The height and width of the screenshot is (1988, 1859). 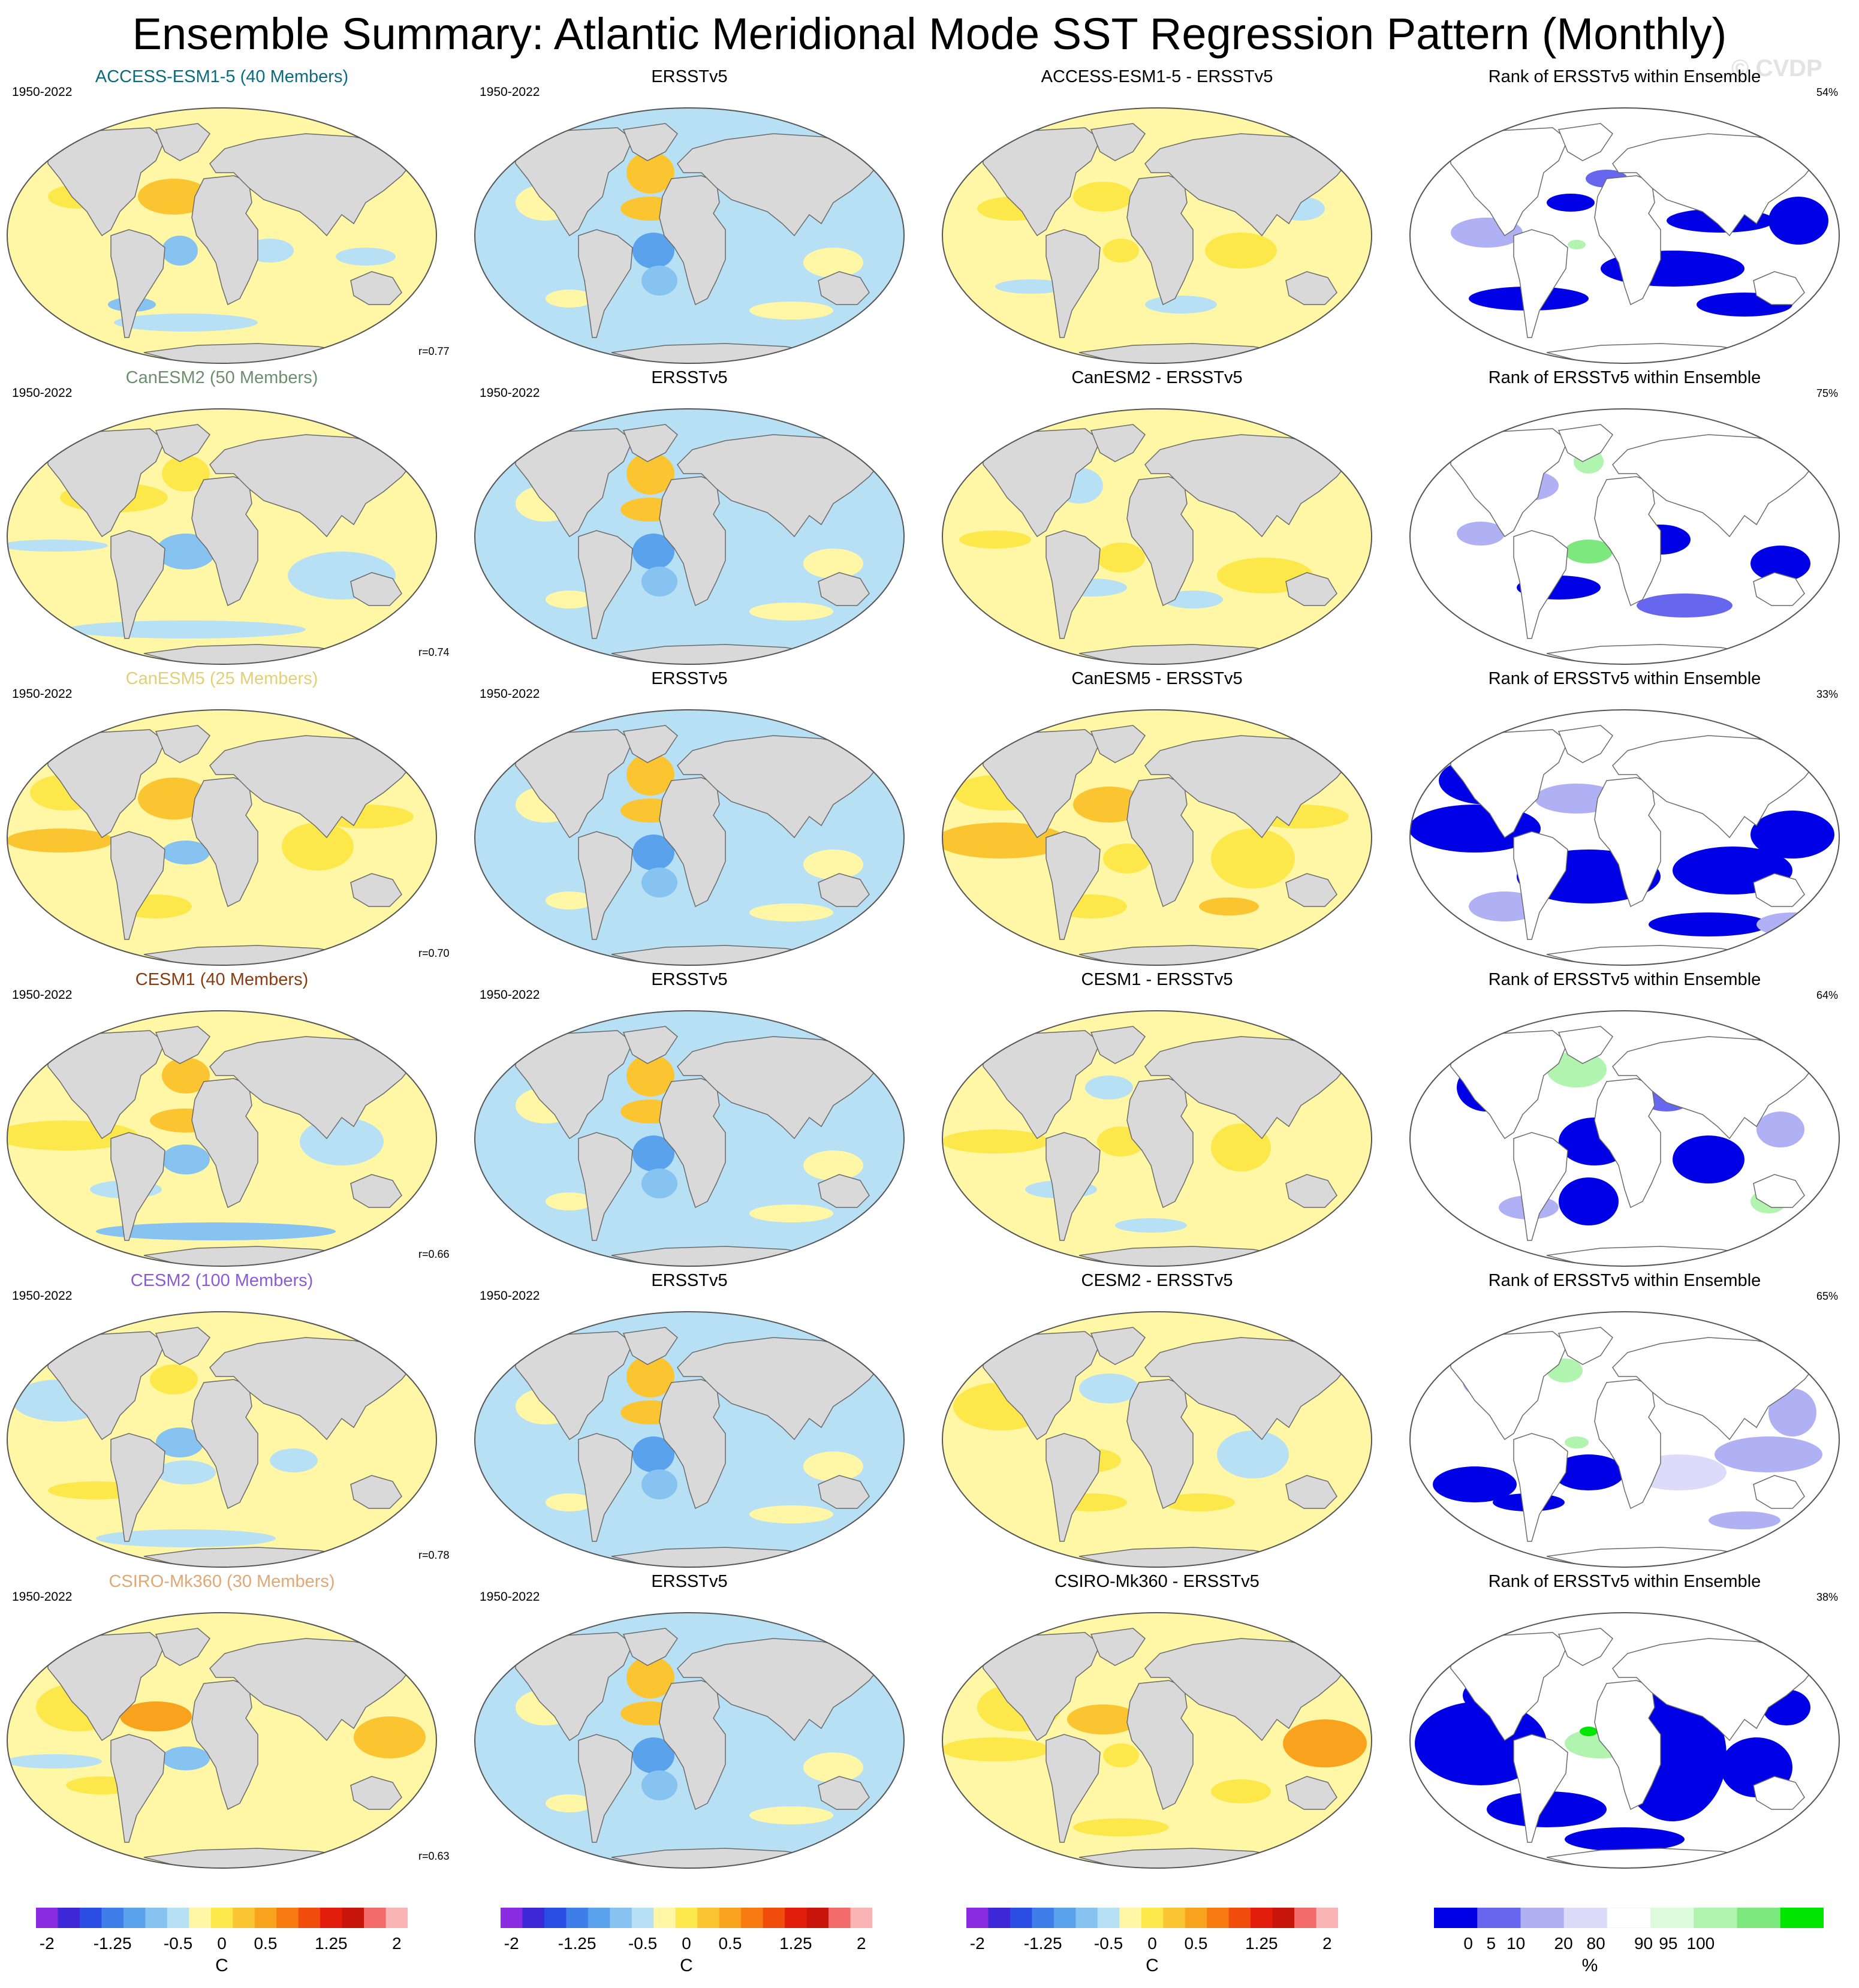 I want to click on pattern-correlation-label: r=0.78, so click(x=434, y=1555).